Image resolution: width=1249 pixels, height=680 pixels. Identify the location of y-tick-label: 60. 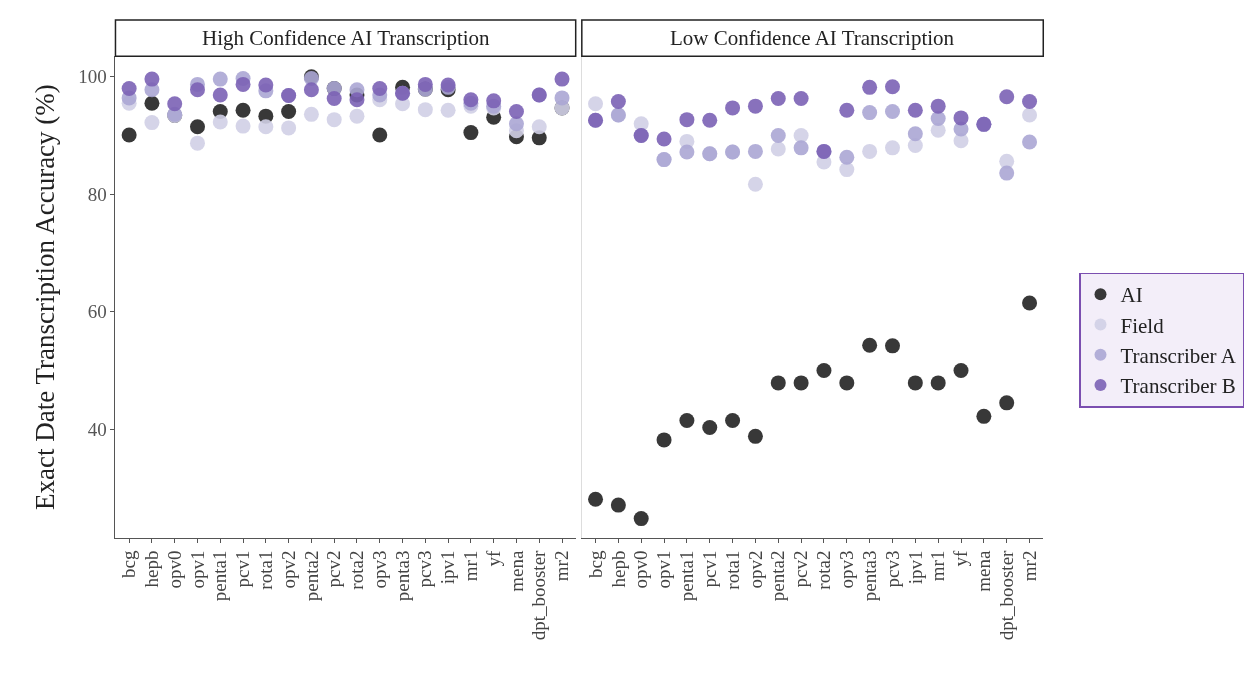
(97, 312).